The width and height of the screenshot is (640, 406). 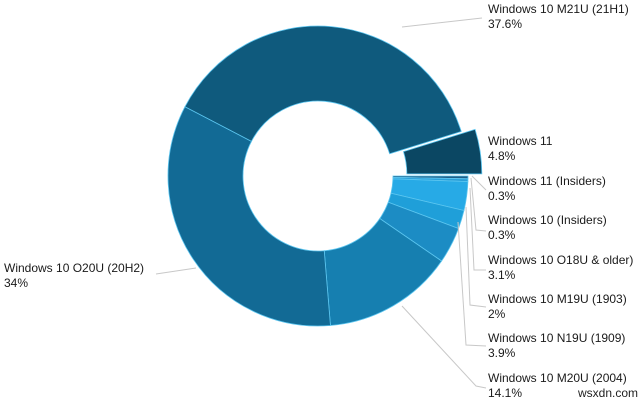 What do you see at coordinates (479, 183) in the screenshot?
I see `leader-line-win11-insiders` at bounding box center [479, 183].